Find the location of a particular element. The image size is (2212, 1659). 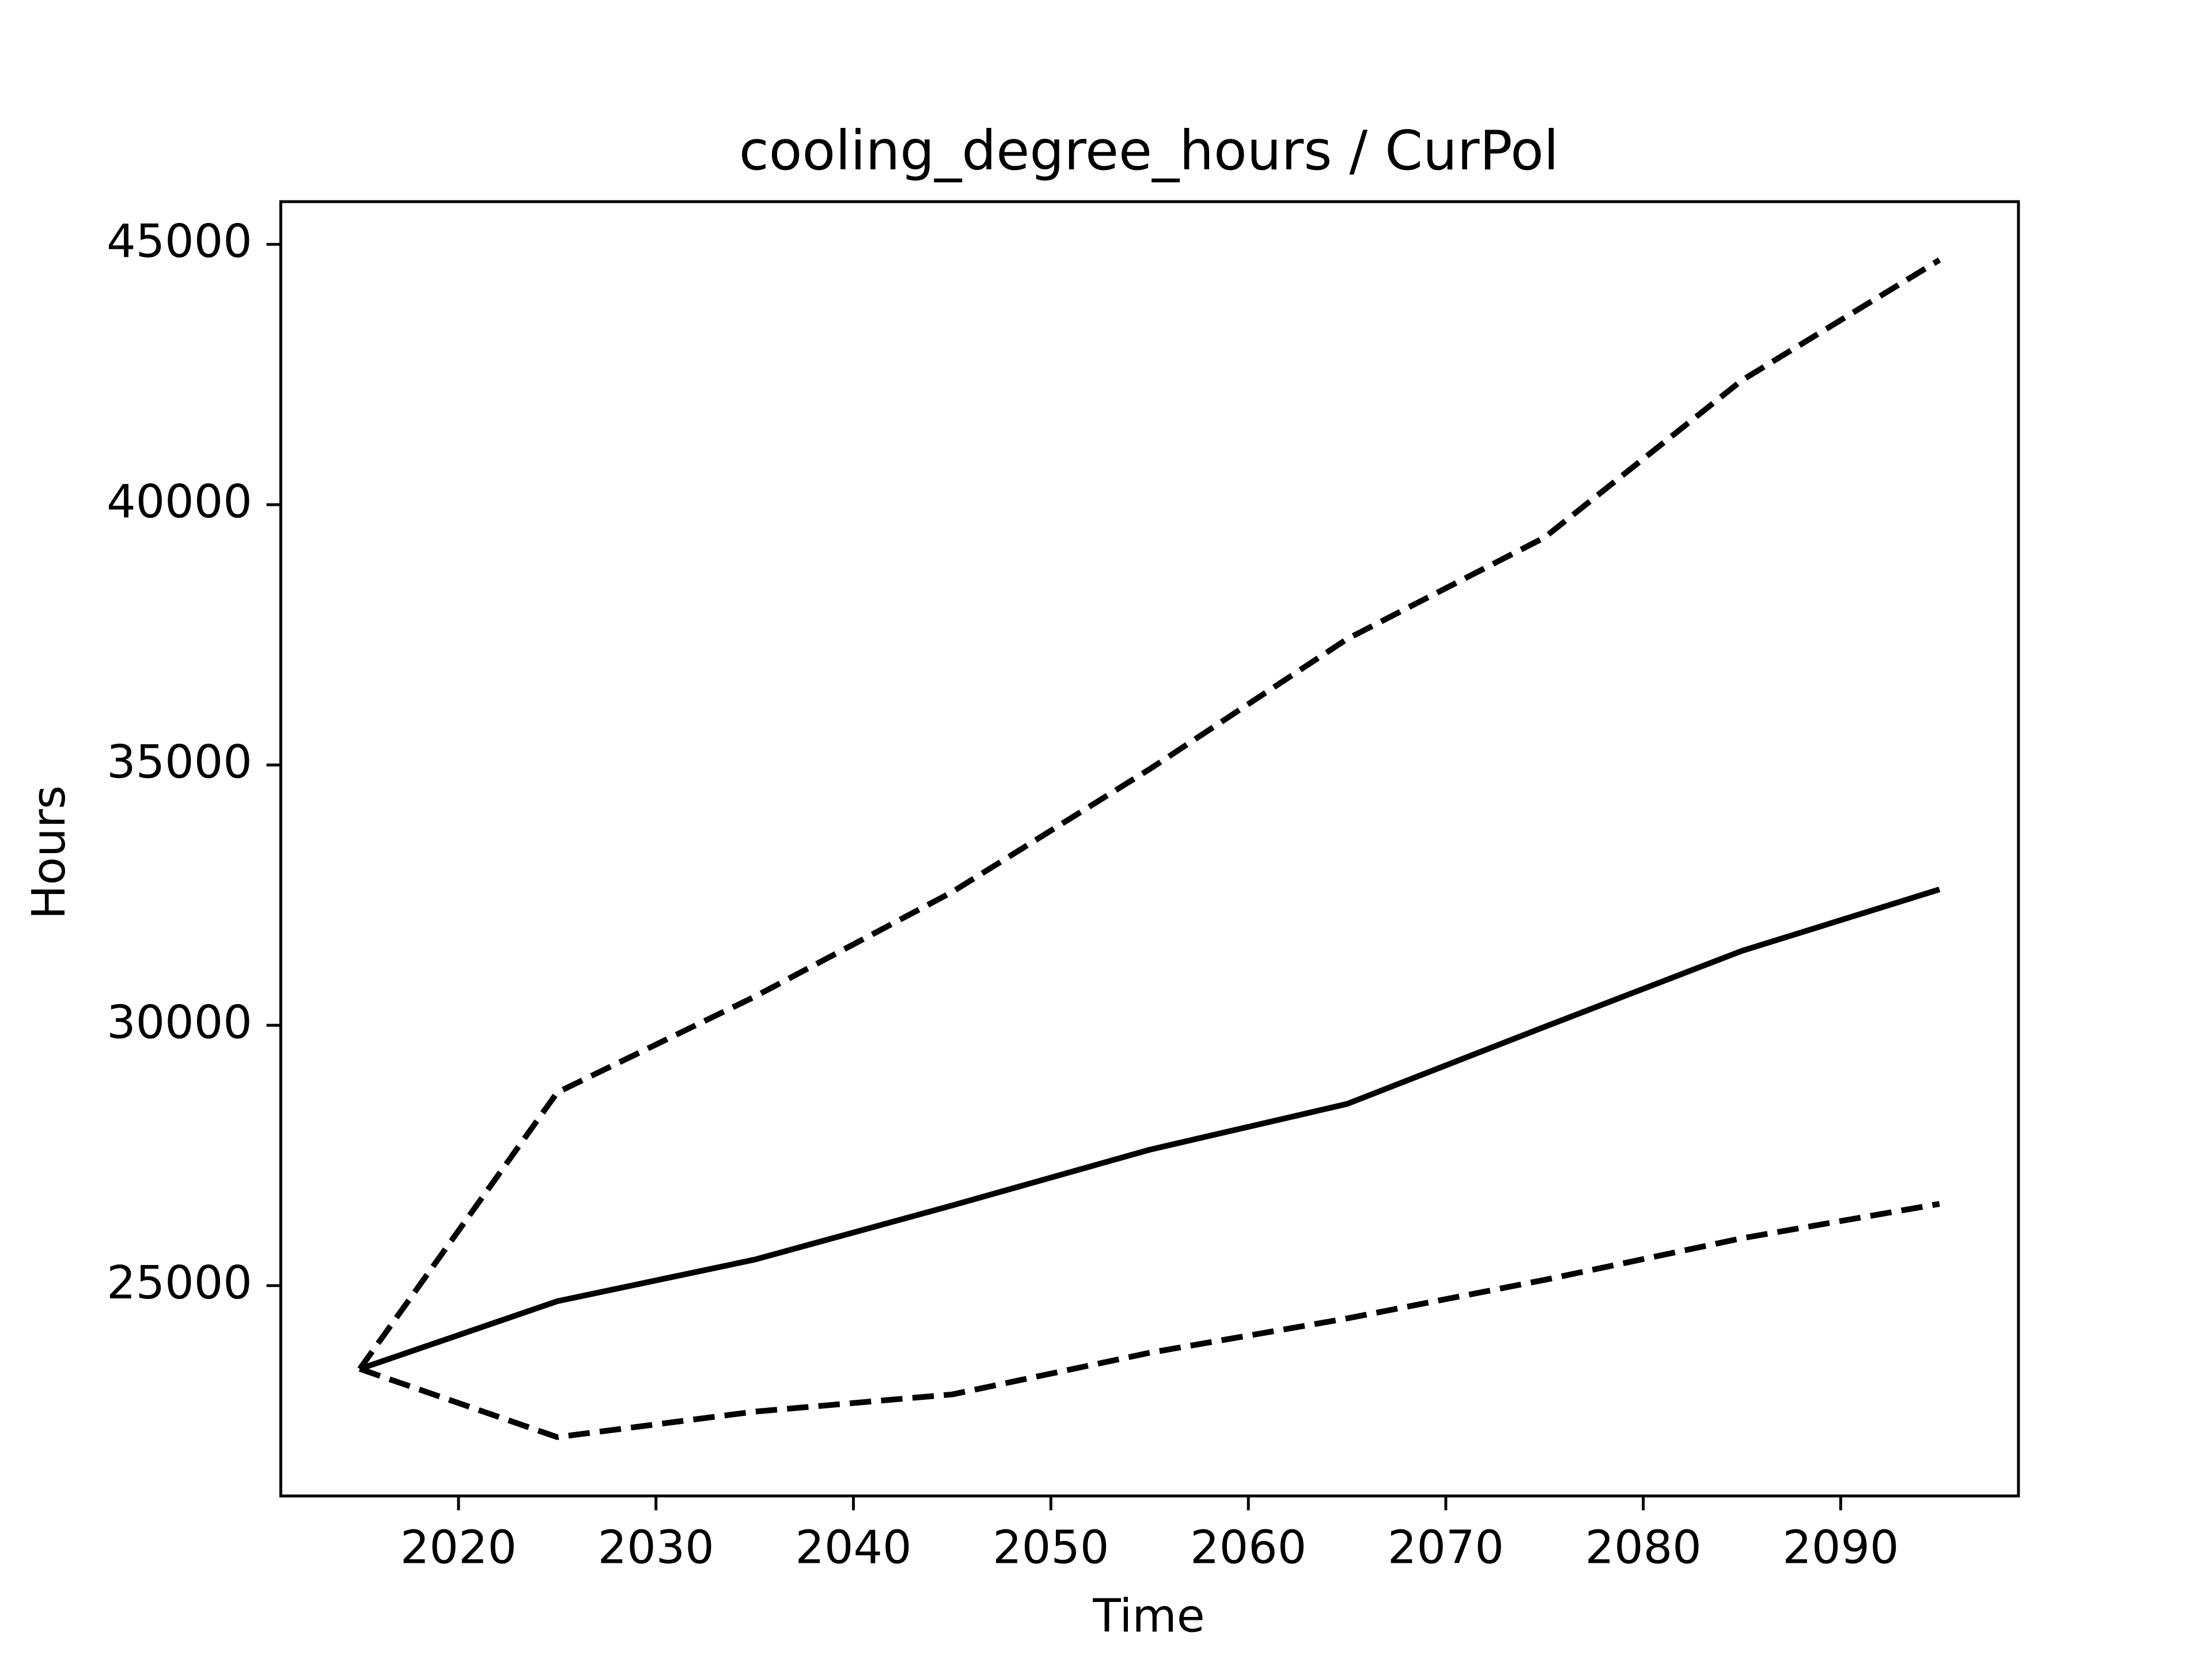

x-tick-label: 2090 is located at coordinates (1840, 1547).